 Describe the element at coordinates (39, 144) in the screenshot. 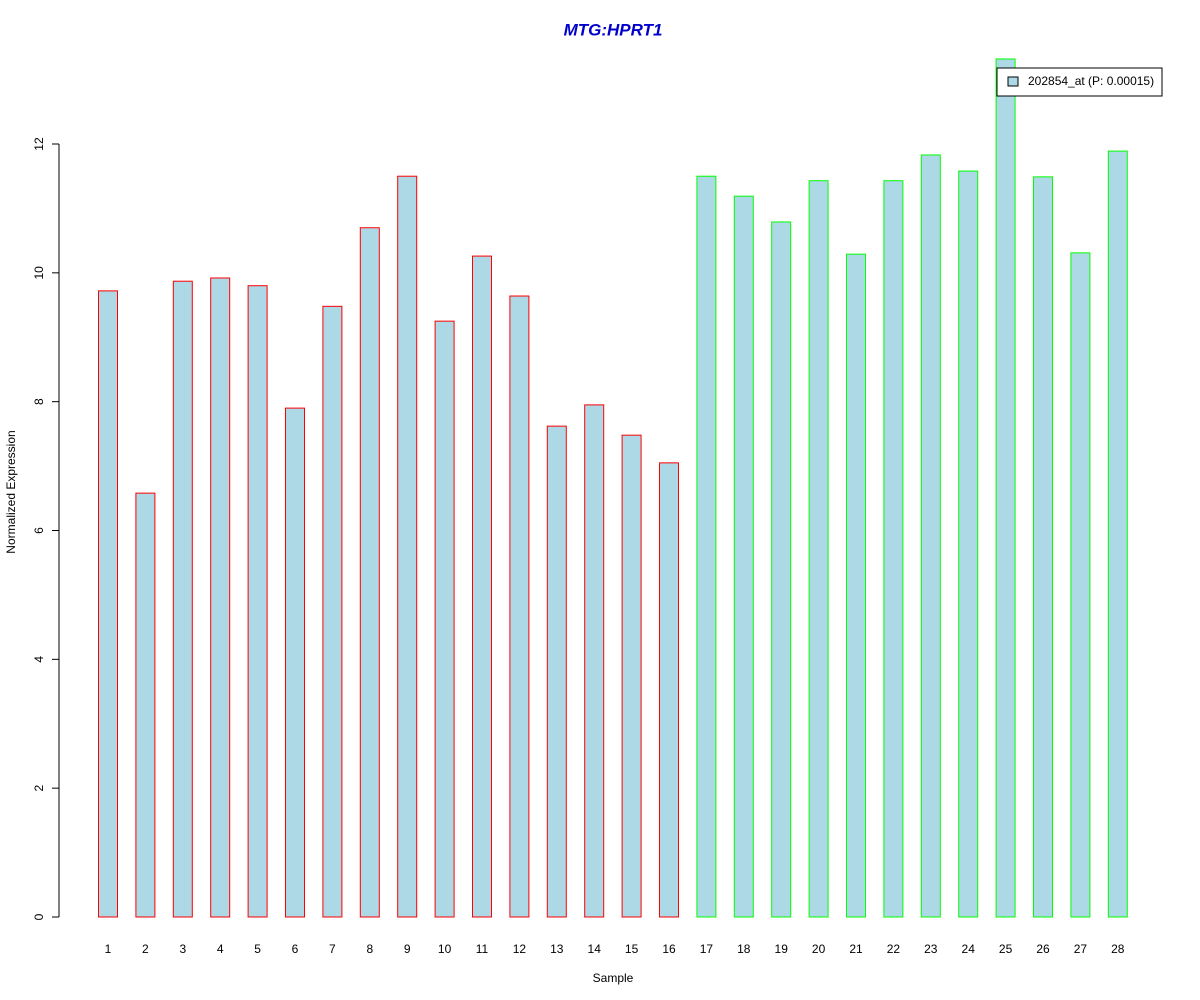

I see `y-tick-label: 12` at that location.